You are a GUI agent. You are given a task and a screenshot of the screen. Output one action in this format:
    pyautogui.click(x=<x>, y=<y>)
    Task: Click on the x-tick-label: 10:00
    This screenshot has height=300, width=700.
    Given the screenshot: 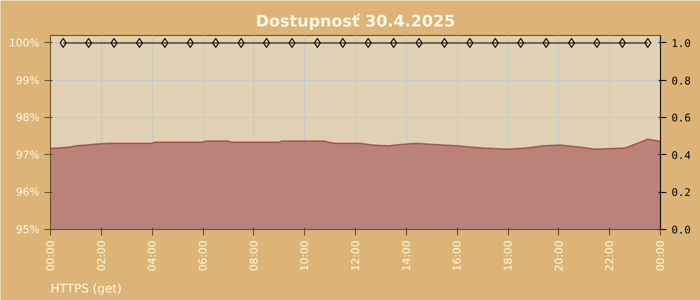 What is the action you would take?
    pyautogui.click(x=305, y=256)
    